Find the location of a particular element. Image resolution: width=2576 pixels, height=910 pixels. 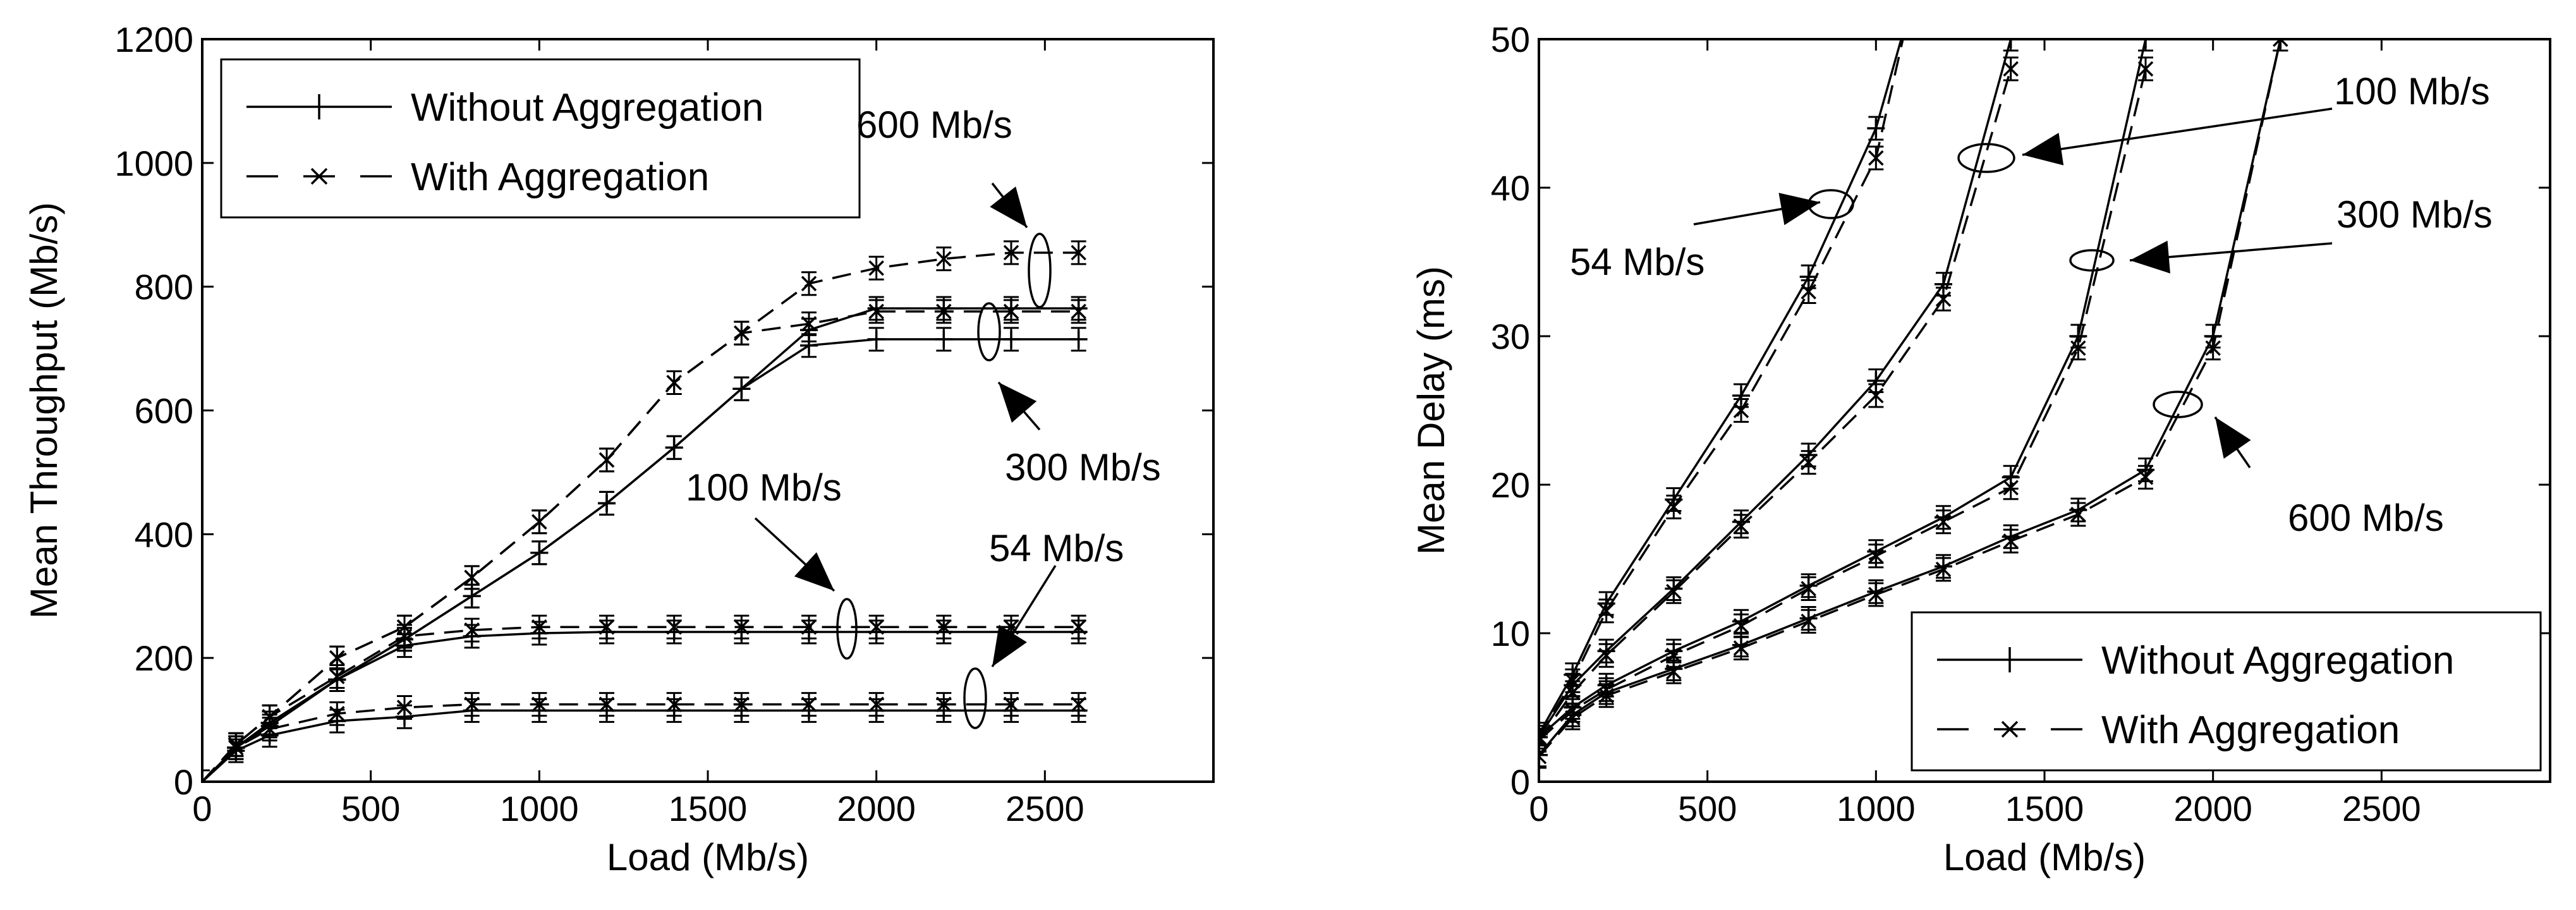

series-line is located at coordinates (1721, 388).